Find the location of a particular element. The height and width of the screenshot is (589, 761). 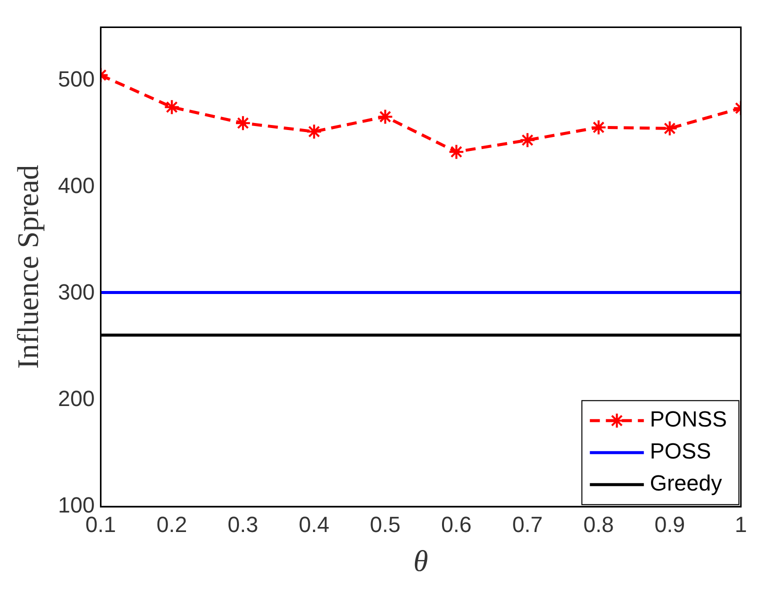

legend-label: Greedy is located at coordinates (686, 483).